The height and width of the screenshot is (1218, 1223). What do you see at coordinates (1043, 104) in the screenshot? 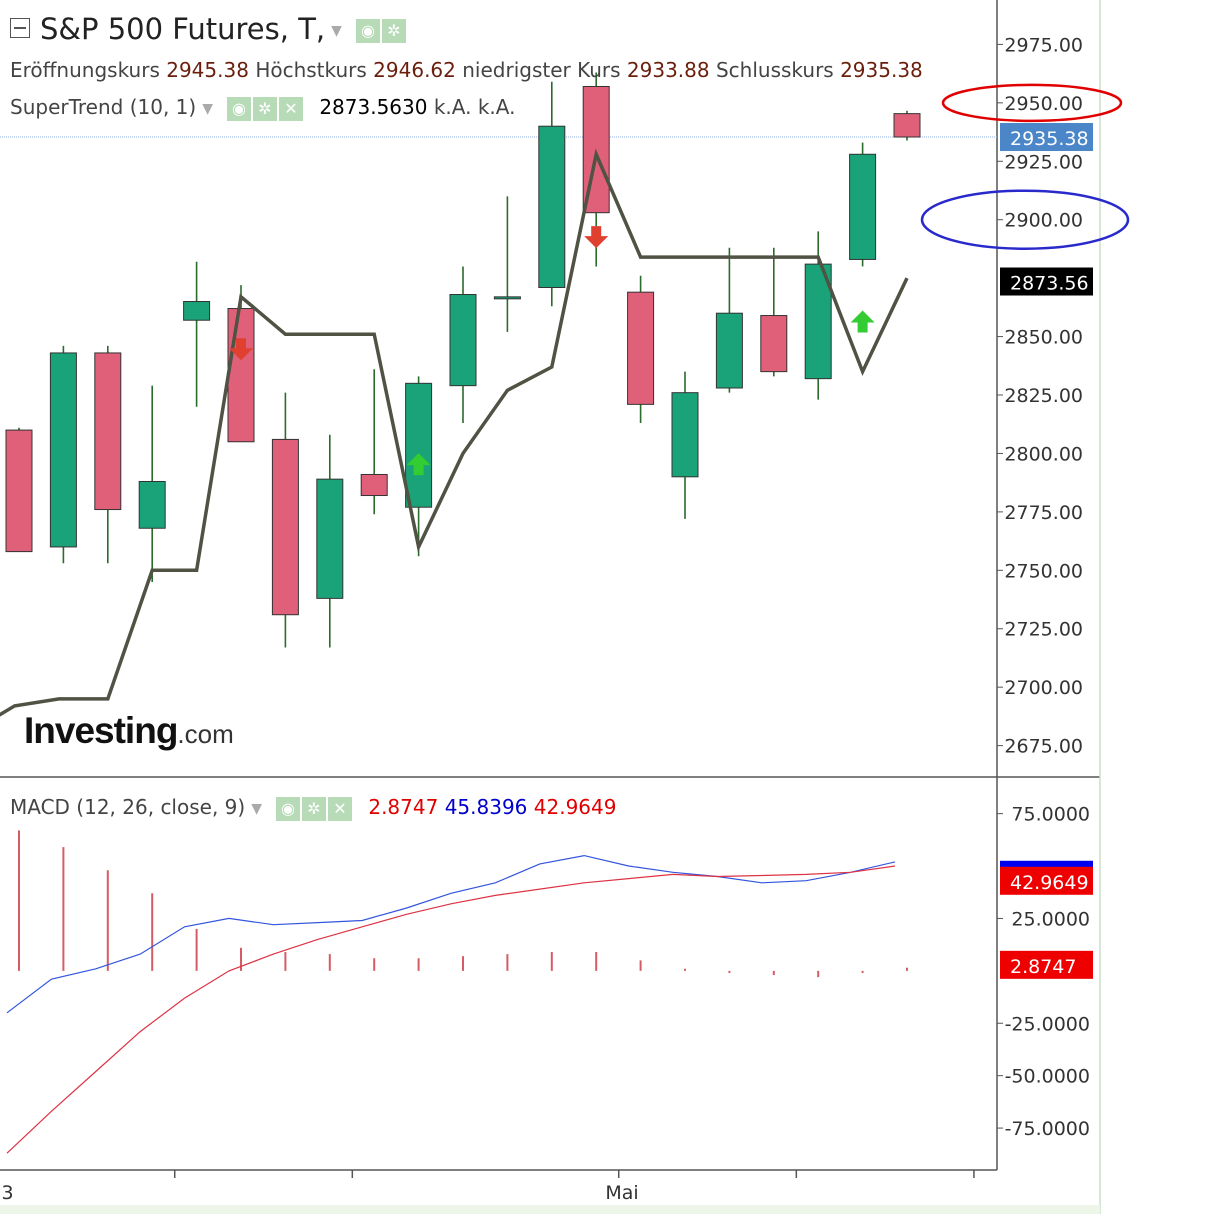
I see `price-tick-label: 2950.00` at bounding box center [1043, 104].